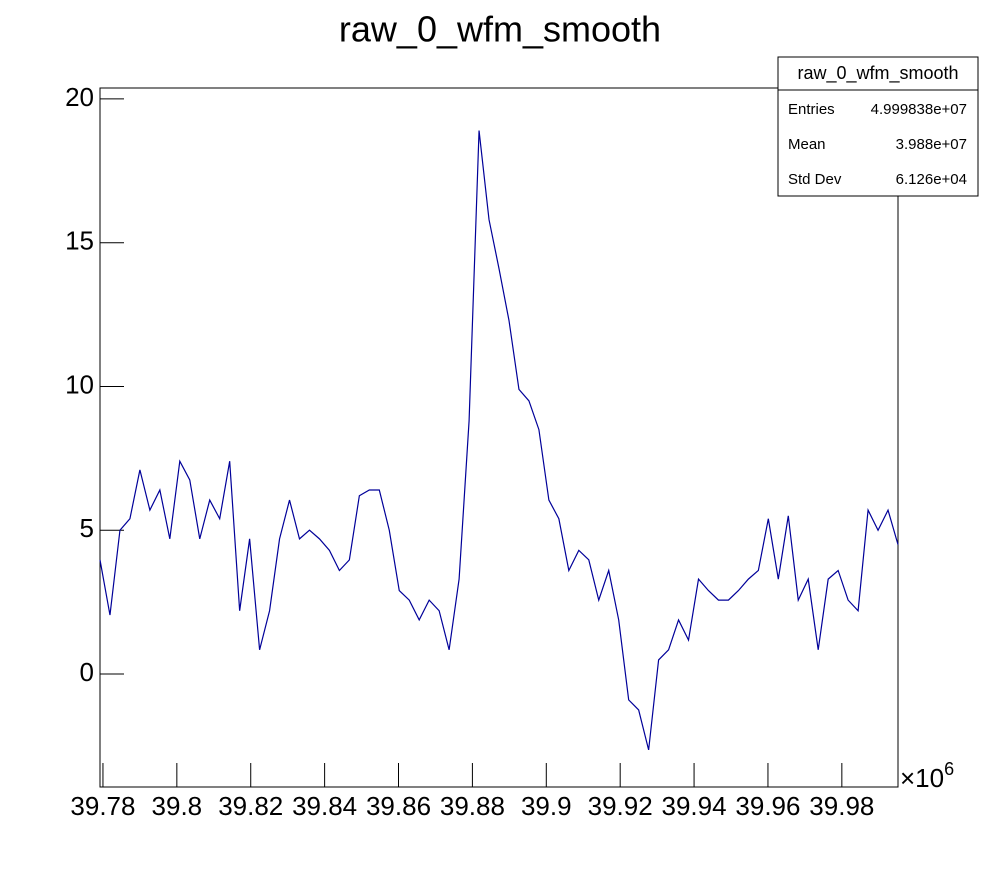 The width and height of the screenshot is (998, 875). I want to click on x-tick-label: 39.82, so click(250, 806).